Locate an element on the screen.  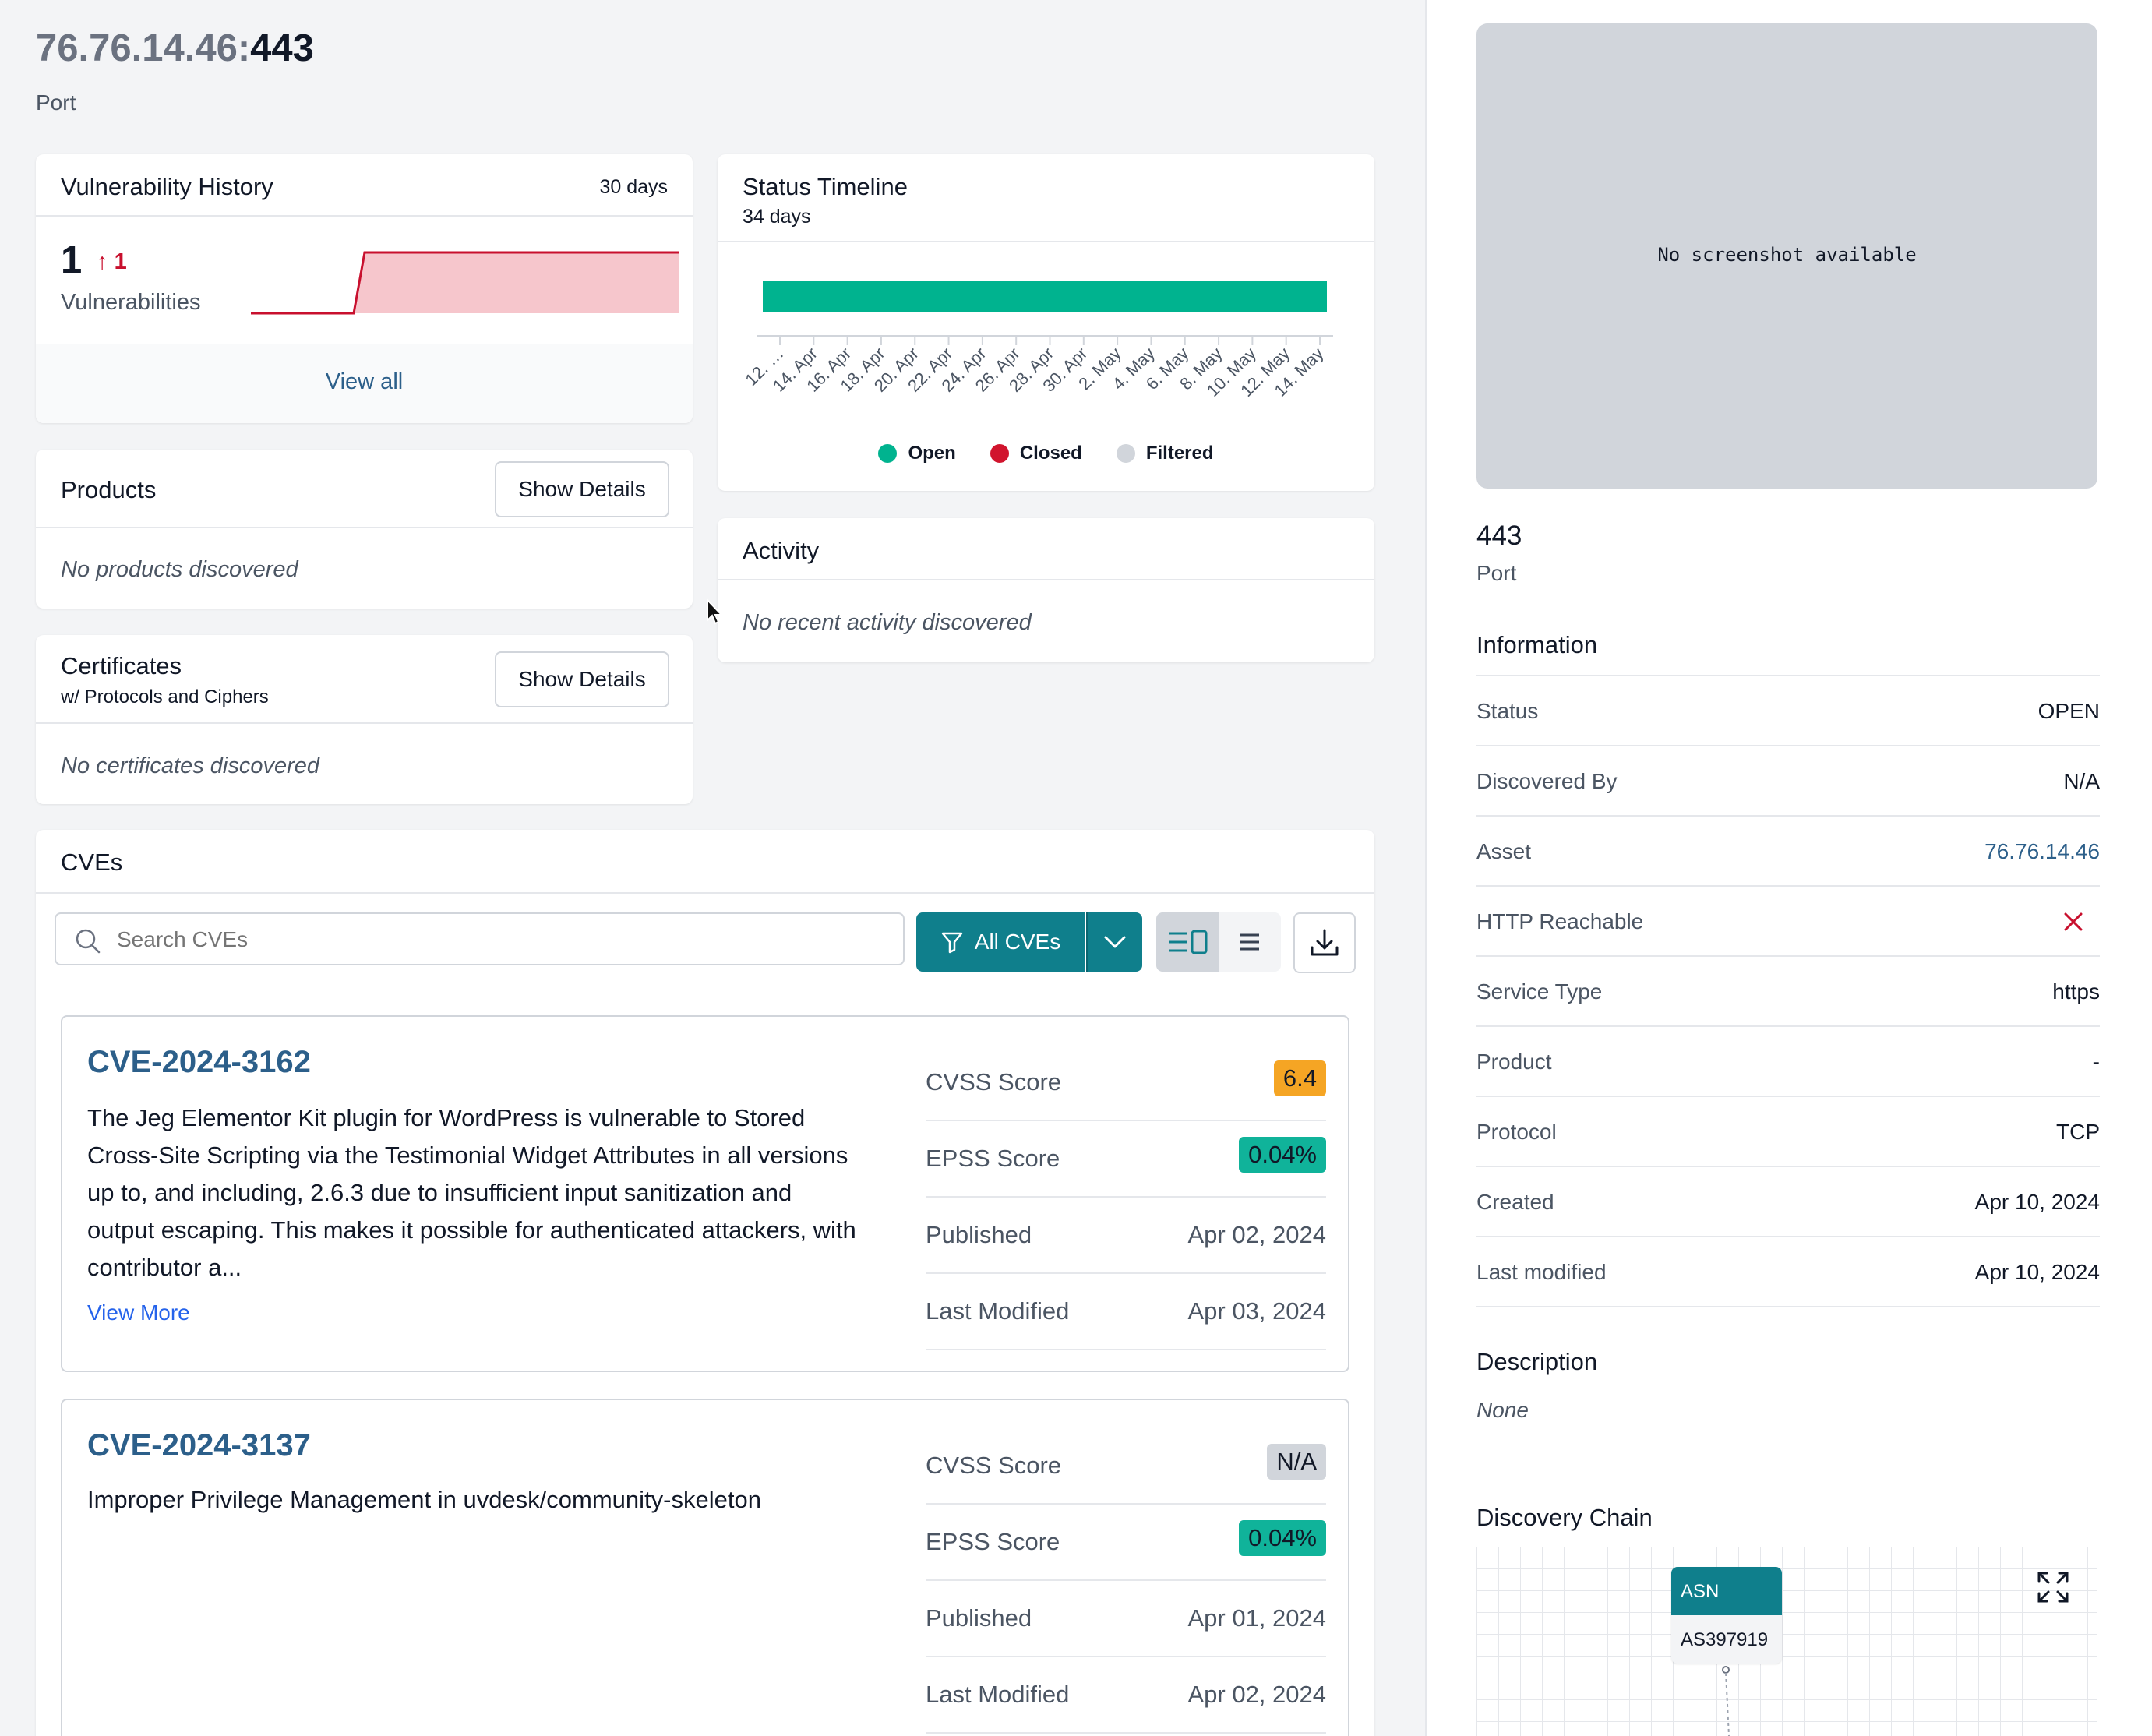
view-all-link: View all is located at coordinates (364, 381).